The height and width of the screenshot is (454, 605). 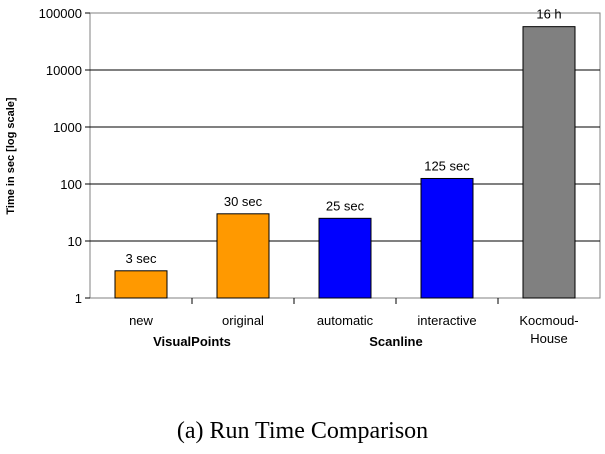 What do you see at coordinates (192, 341) in the screenshot?
I see `group-label: VisualPoints` at bounding box center [192, 341].